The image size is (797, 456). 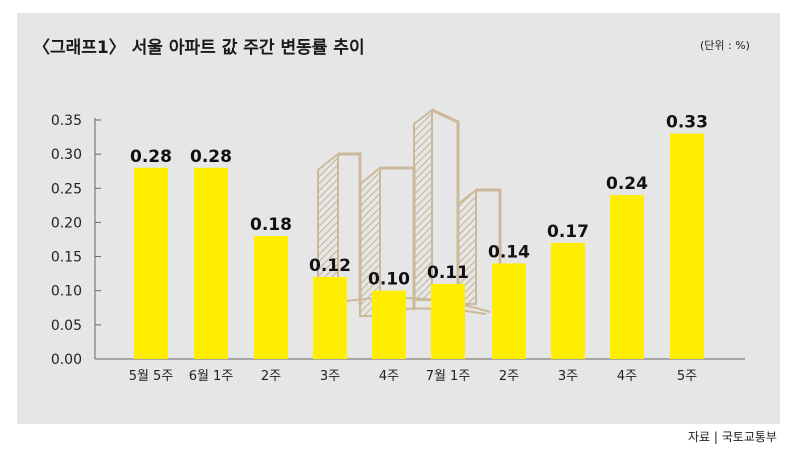 I want to click on category-labels-group: 5월 5주 6월 1주 2주 3주 4주 7월 1주 2주 3주 4주 5주, so click(x=413, y=376).